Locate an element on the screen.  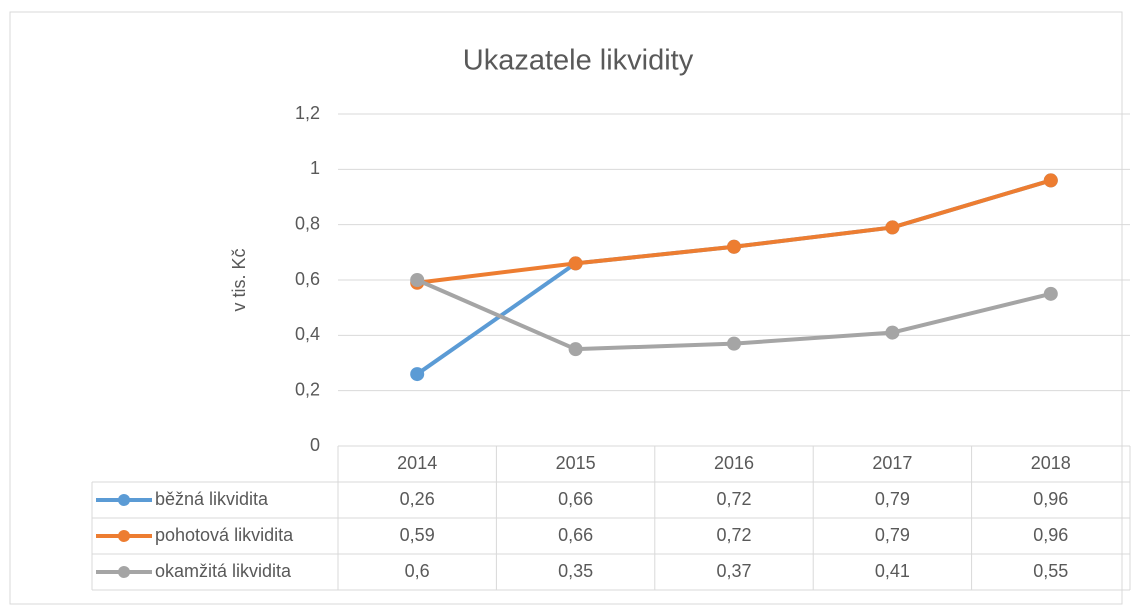
y-tick-label: 0,8 is located at coordinates (307, 223).